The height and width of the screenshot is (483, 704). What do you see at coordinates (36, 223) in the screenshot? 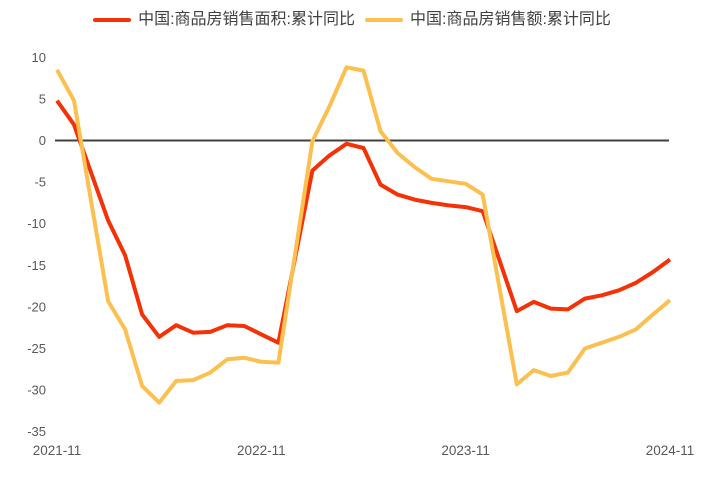
I see `y-axis-tick-label: -10` at bounding box center [36, 223].